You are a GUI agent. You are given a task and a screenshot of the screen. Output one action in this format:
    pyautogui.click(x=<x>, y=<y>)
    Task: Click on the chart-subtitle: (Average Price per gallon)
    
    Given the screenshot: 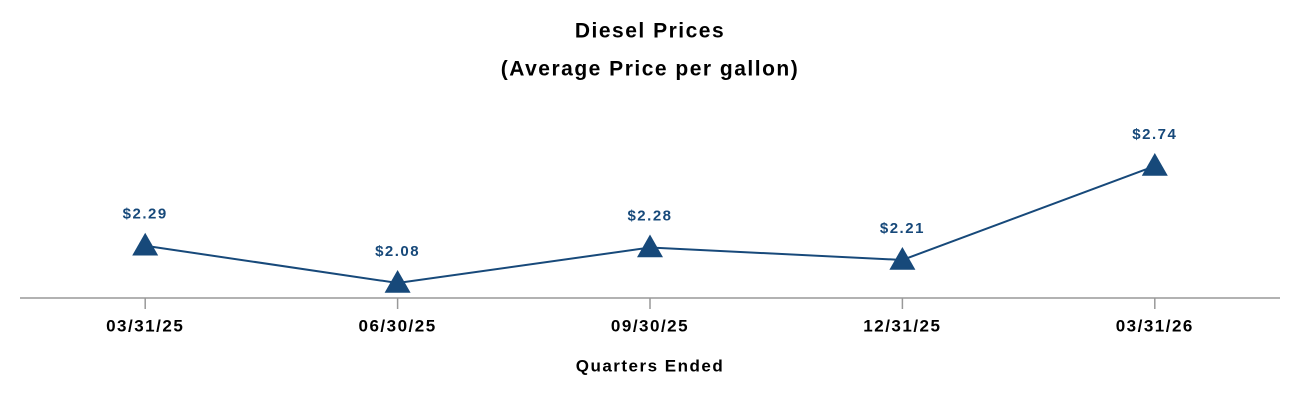 What is the action you would take?
    pyautogui.click(x=650, y=69)
    